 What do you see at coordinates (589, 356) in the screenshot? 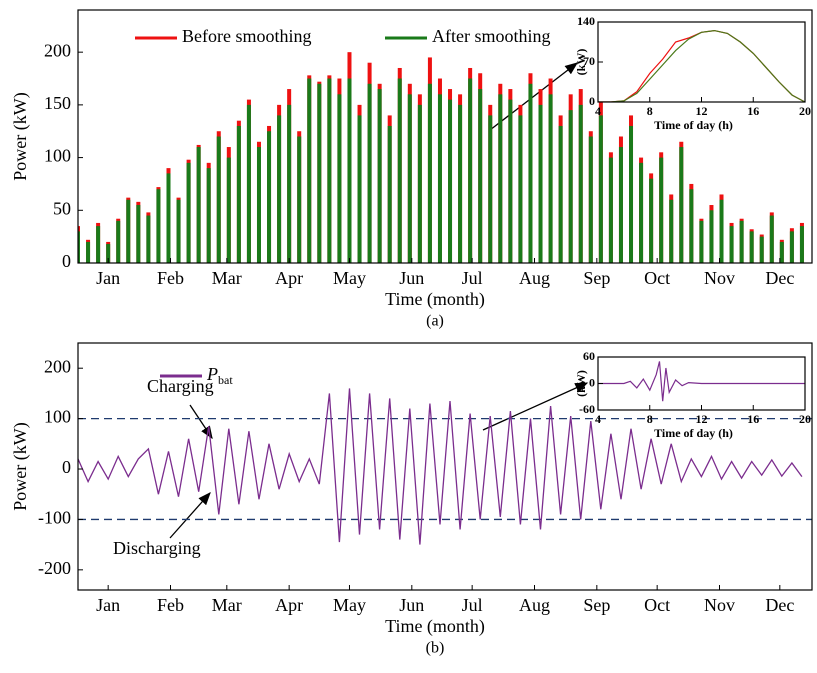
I see `y-tick-label: 60` at bounding box center [589, 356].